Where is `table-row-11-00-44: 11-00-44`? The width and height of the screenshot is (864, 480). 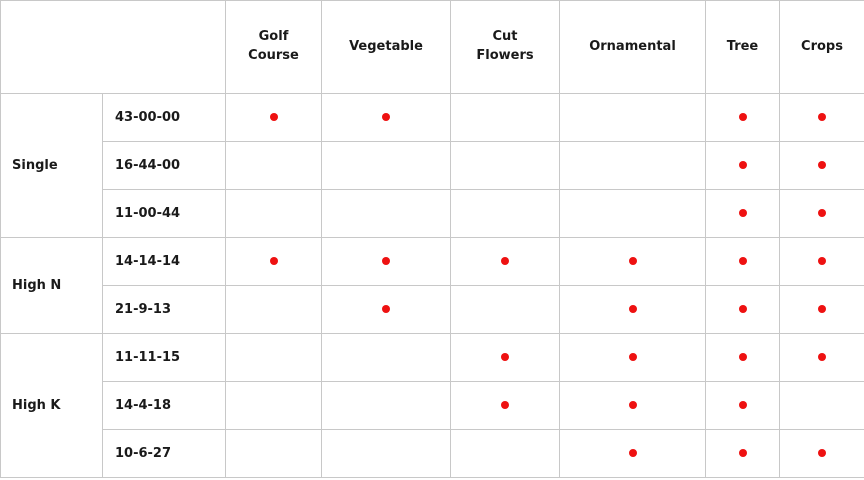 table-row-11-00-44: 11-00-44 is located at coordinates (432, 213).